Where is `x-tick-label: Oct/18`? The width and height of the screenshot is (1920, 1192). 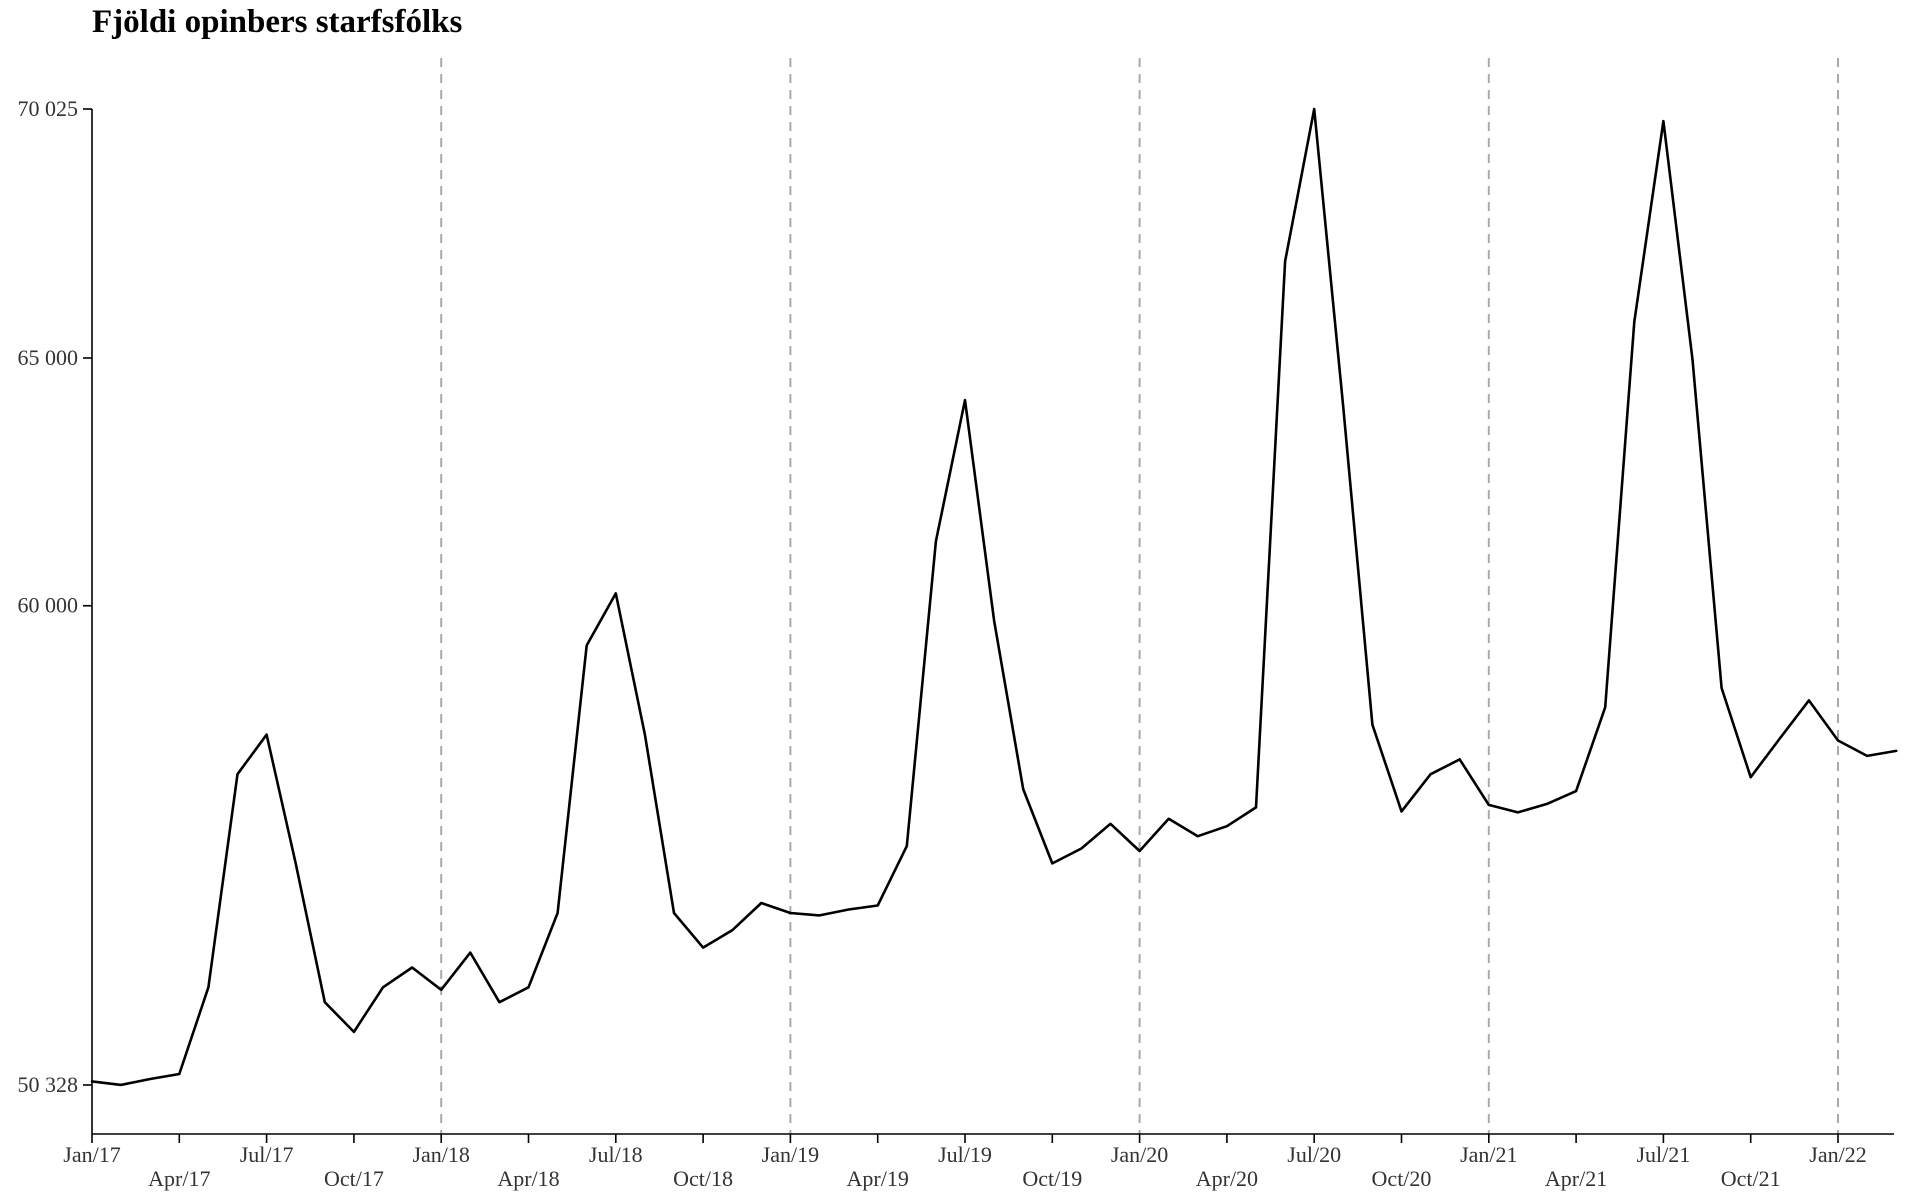
x-tick-label: Oct/18 is located at coordinates (703, 1178).